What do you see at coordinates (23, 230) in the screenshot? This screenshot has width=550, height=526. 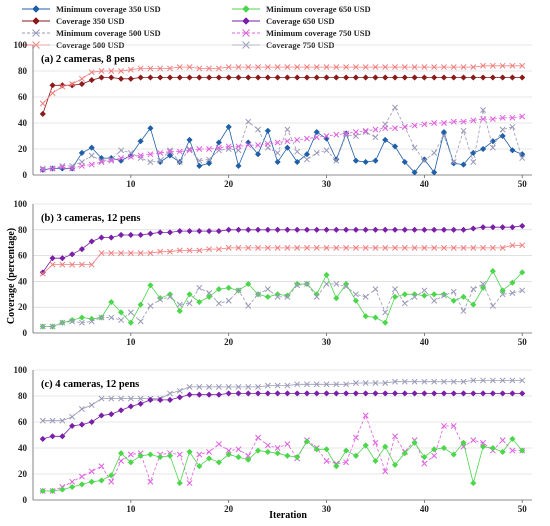 I see `y-tick-label: 80` at bounding box center [23, 230].